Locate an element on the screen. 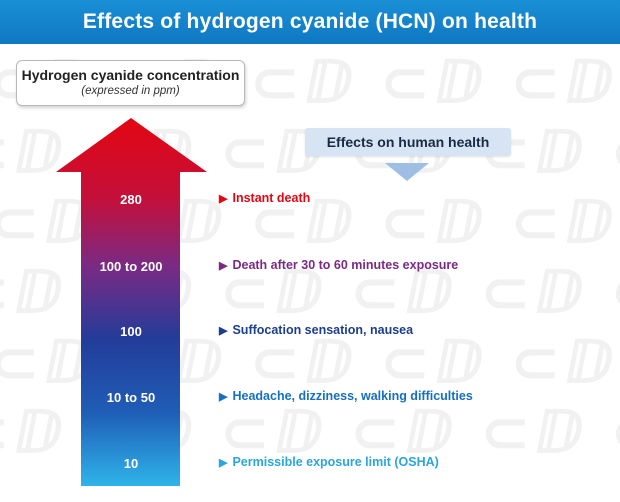 The image size is (620, 502). effect-100: ▶ Suffocation sensation, nausea is located at coordinates (316, 330).